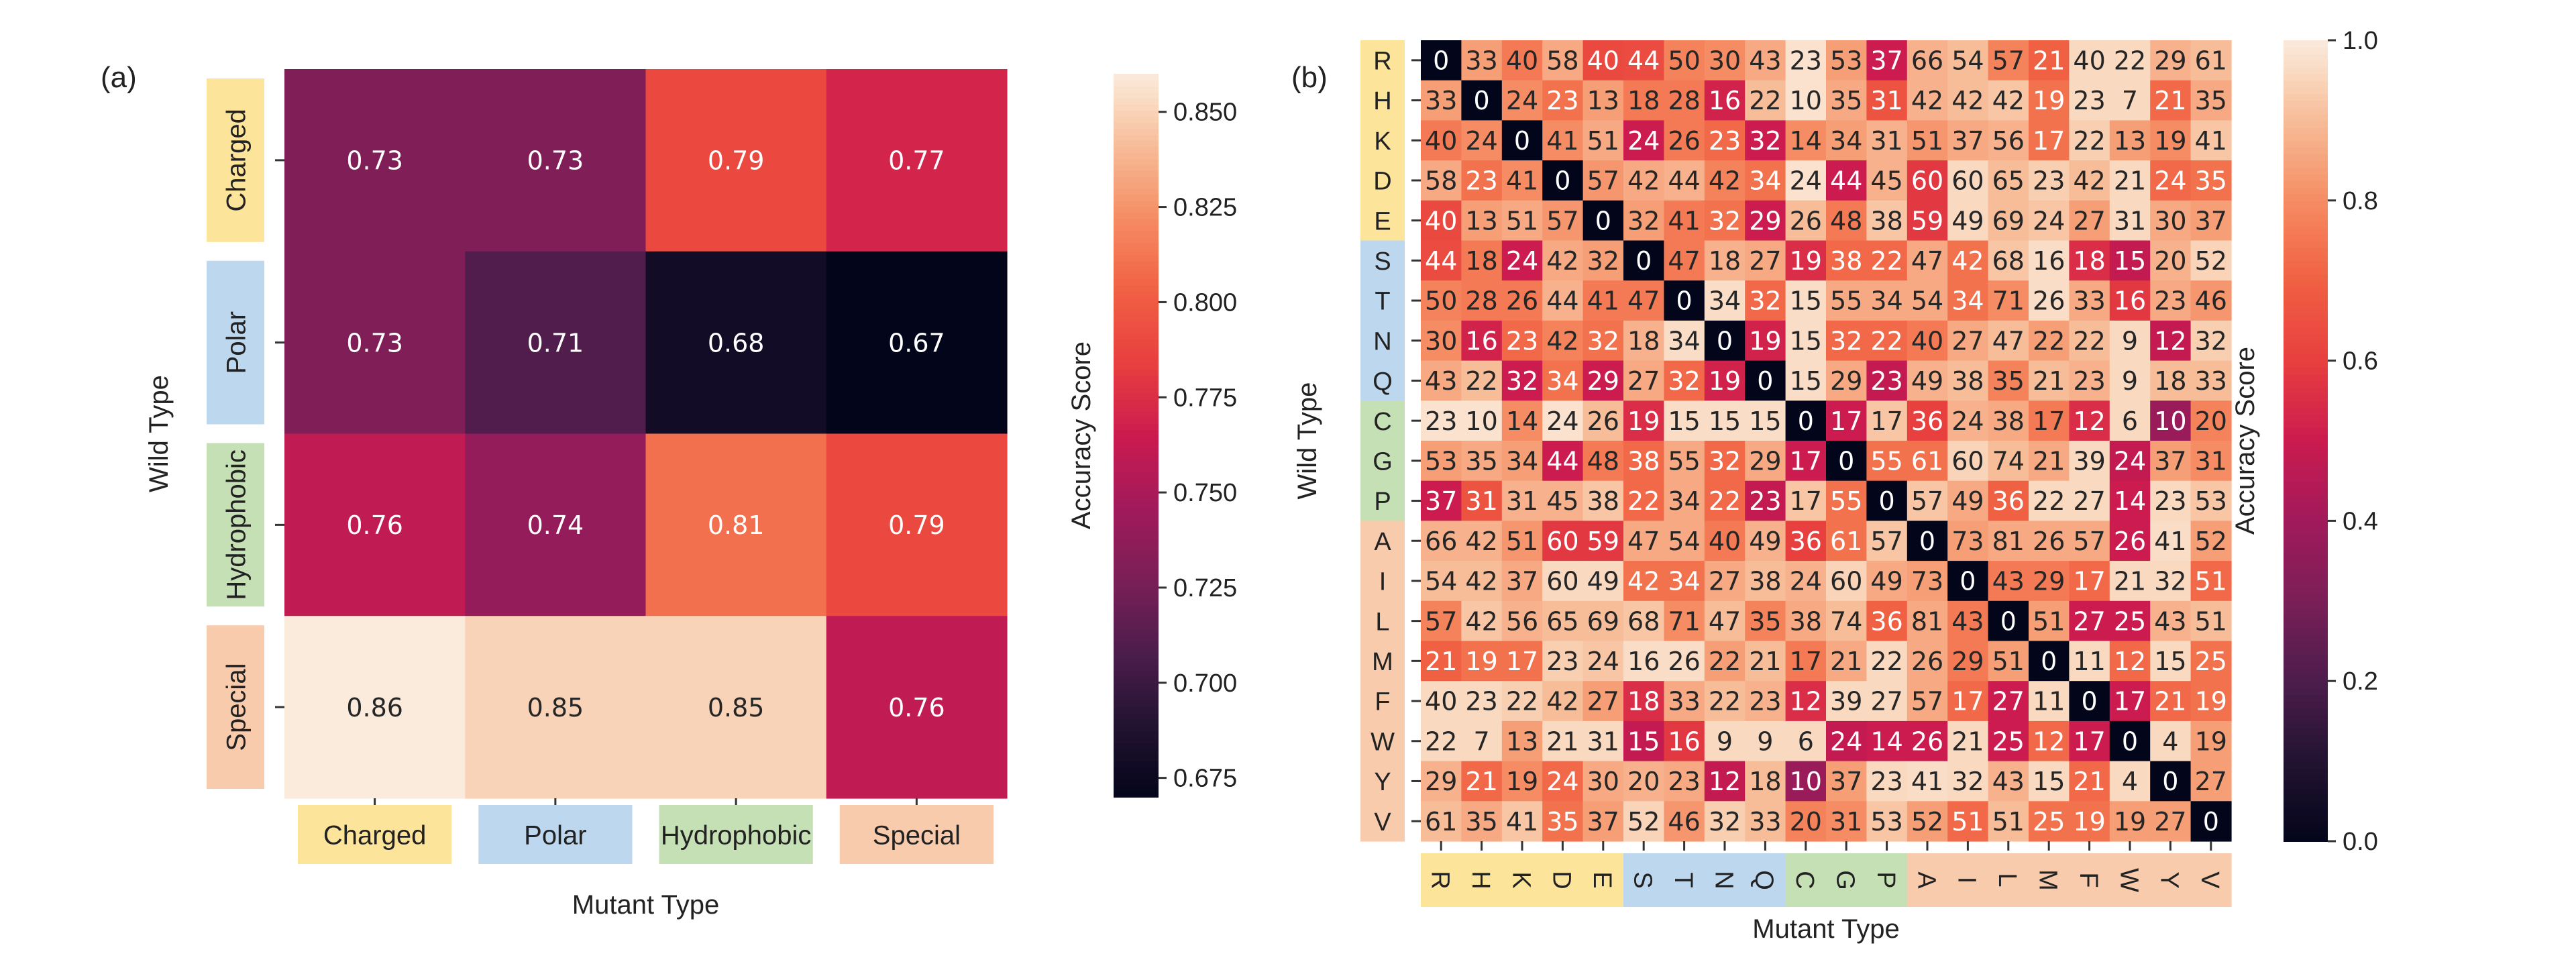 This screenshot has height=972, width=2576. Describe the element at coordinates (736, 835) in the screenshot. I see `x-tick-label: Hydrophobic` at that location.